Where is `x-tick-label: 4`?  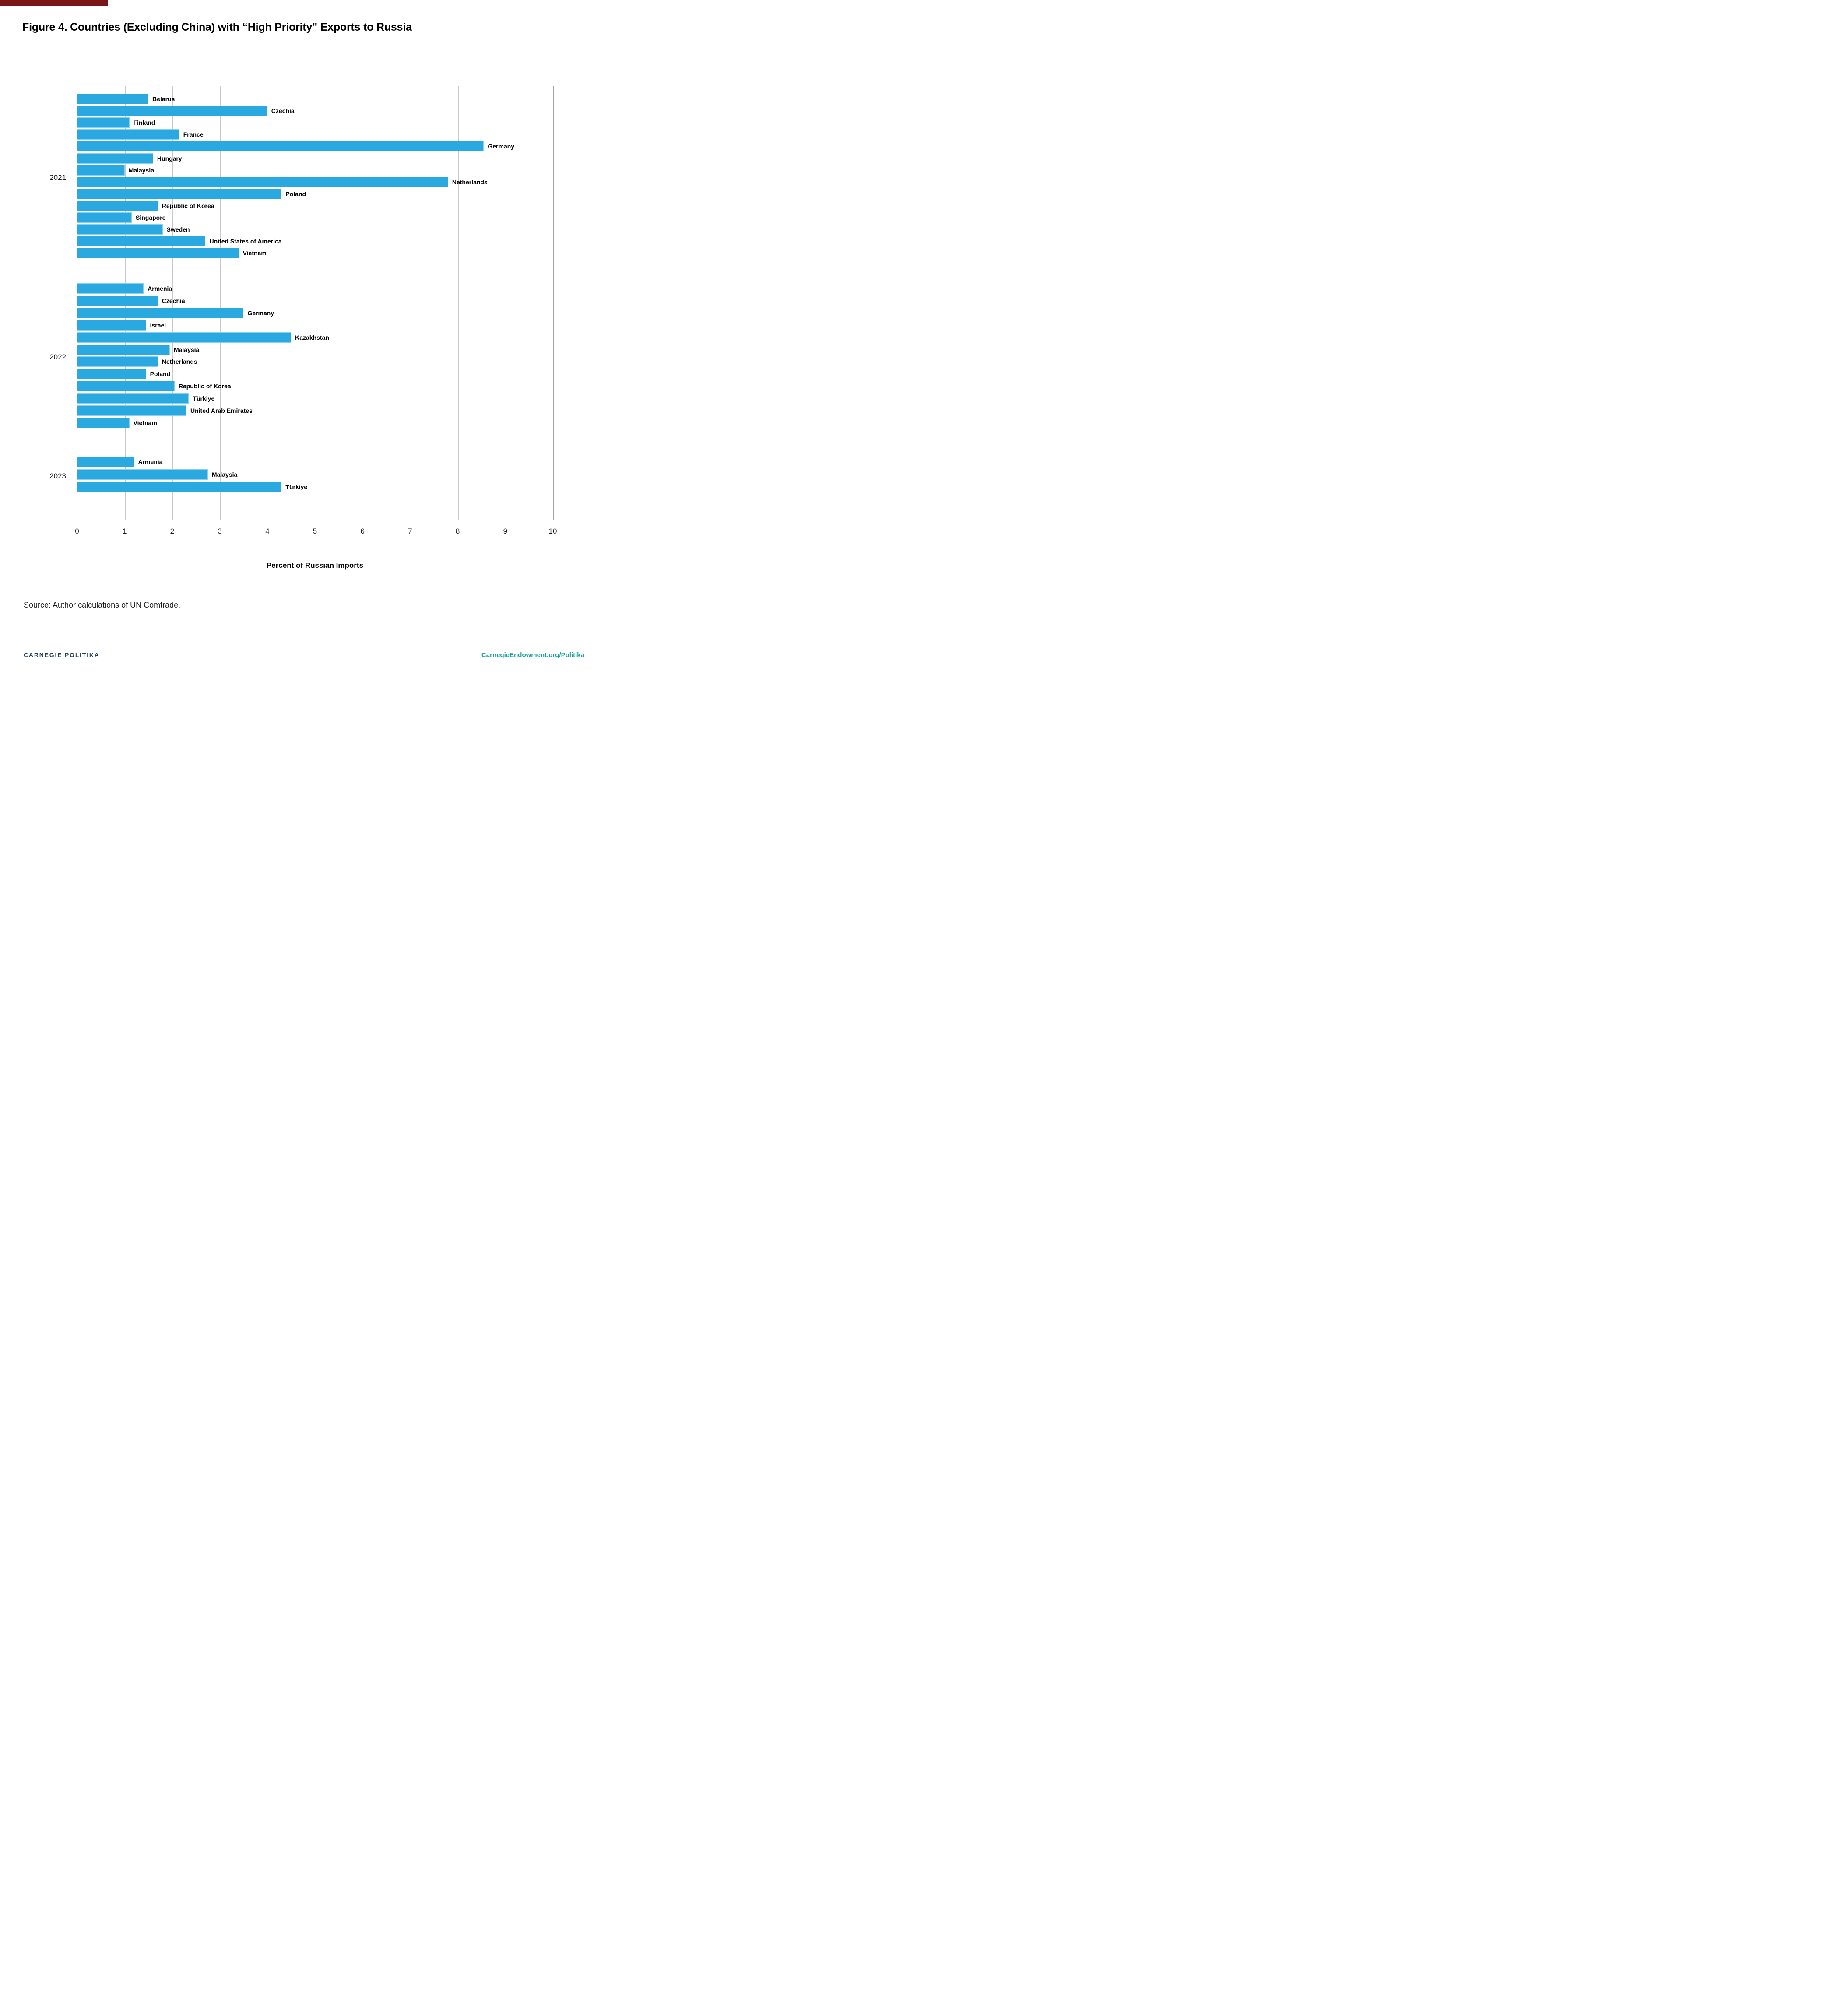 x-tick-label: 4 is located at coordinates (267, 531).